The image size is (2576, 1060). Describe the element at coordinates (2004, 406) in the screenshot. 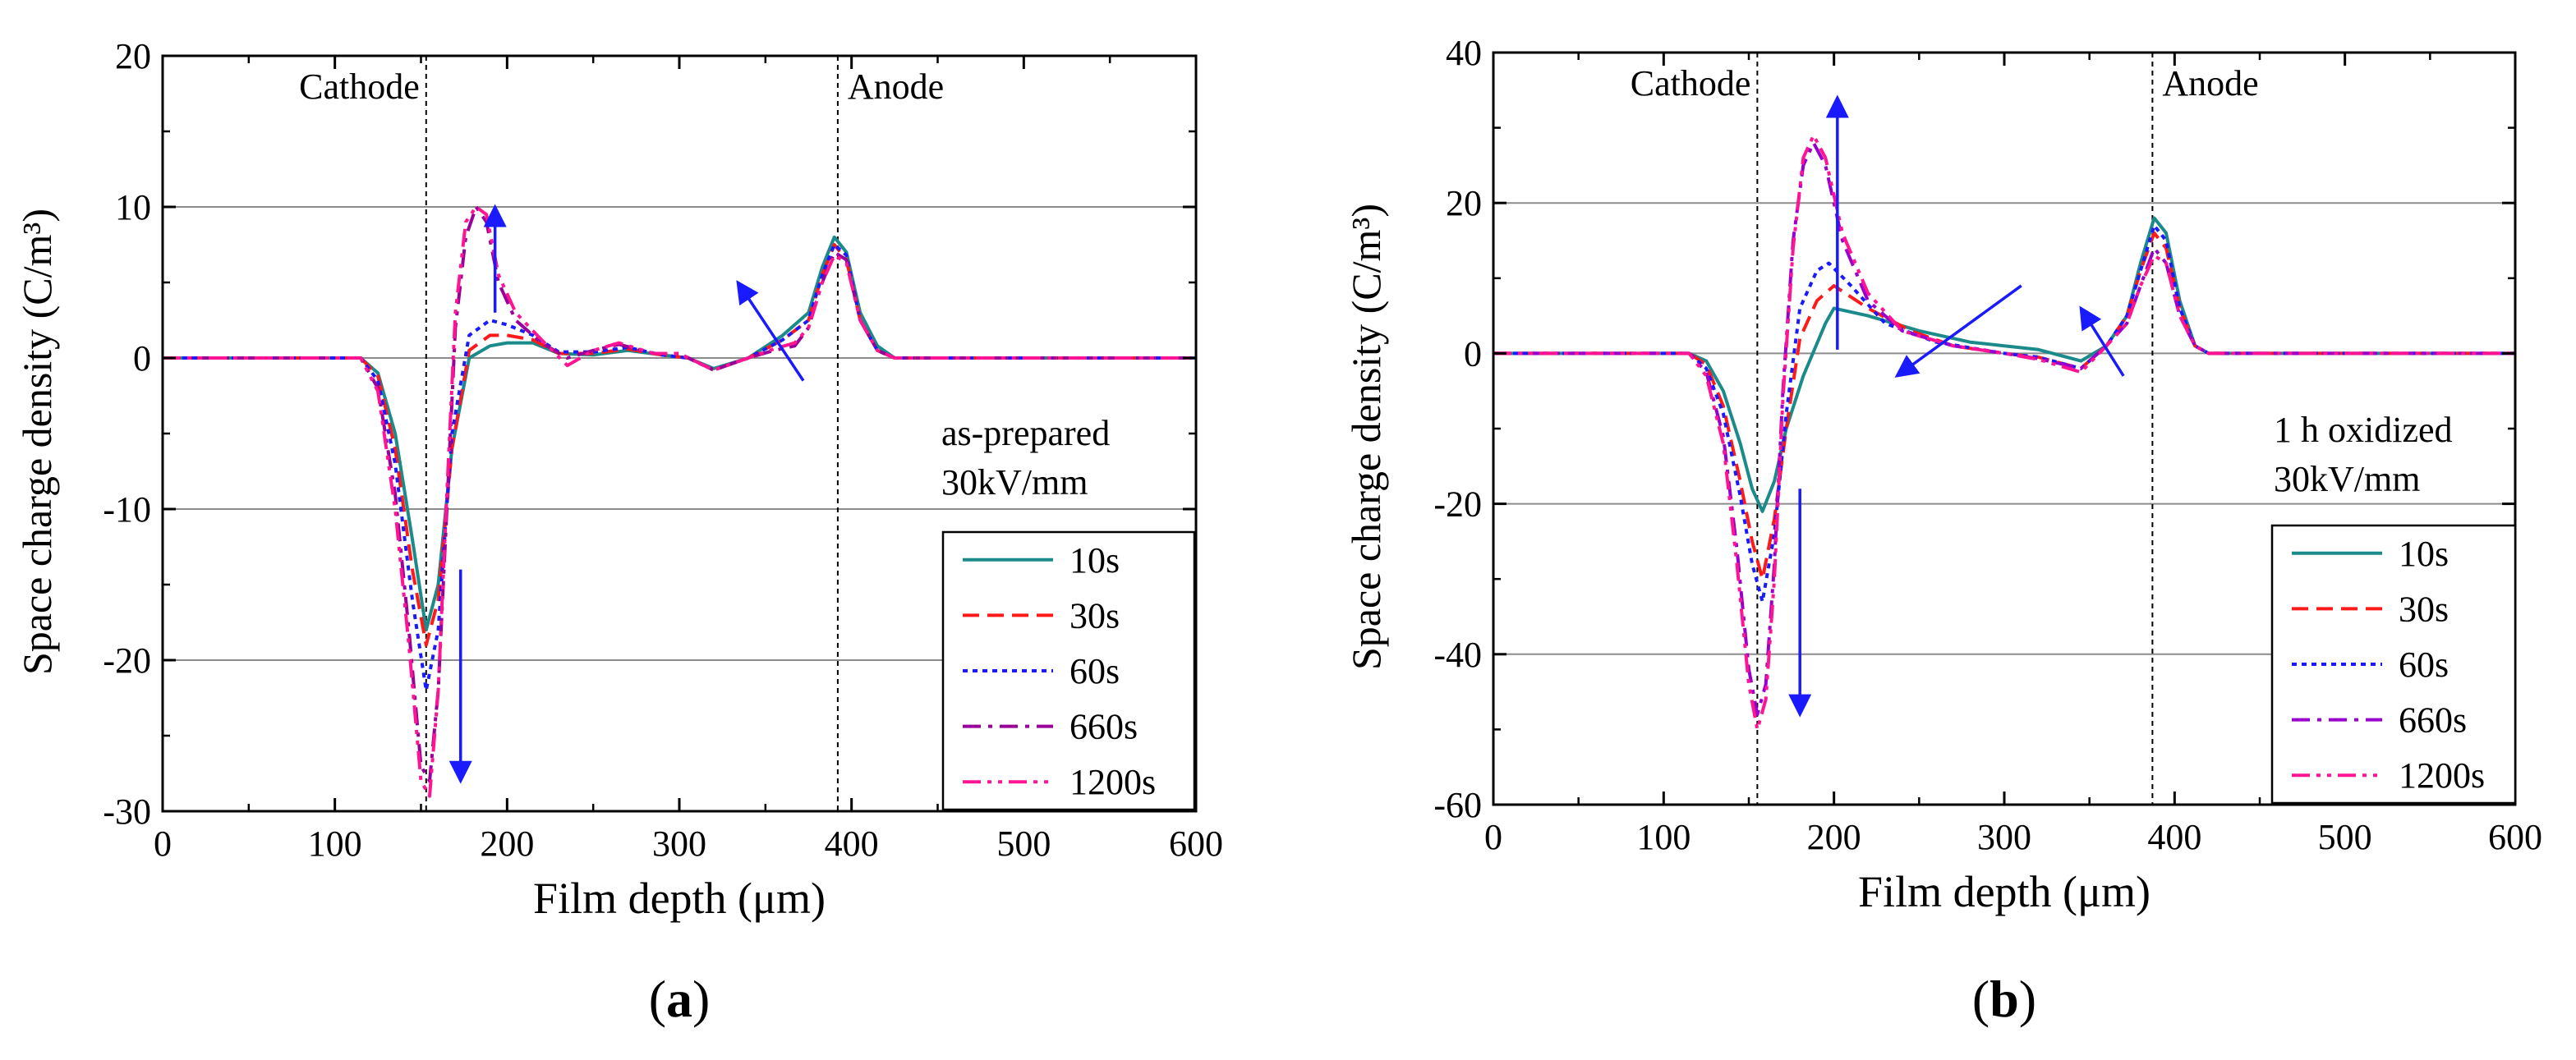

I see `series-line-30s` at that location.